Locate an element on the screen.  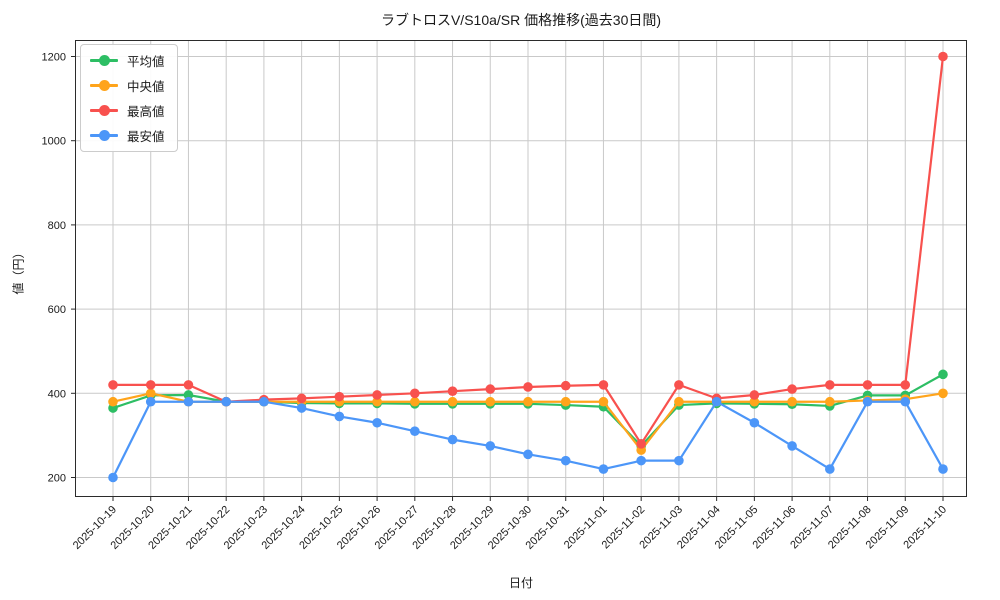
y-tick-label: 400 is located at coordinates (57, 394).